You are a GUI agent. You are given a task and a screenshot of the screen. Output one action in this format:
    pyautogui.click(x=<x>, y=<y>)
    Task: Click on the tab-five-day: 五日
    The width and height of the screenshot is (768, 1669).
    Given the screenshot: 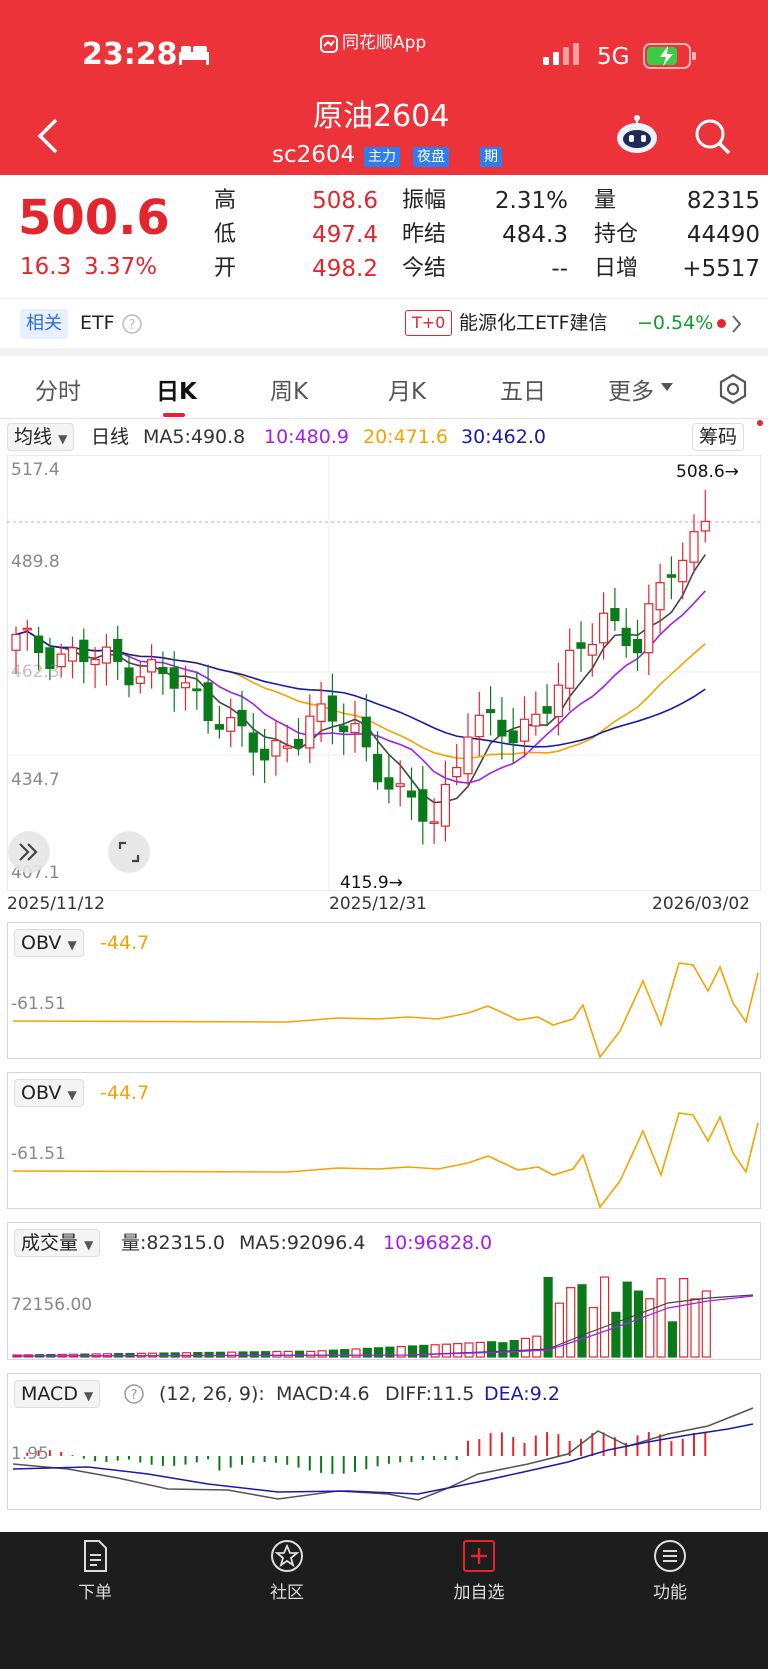 What is the action you would take?
    pyautogui.click(x=523, y=392)
    